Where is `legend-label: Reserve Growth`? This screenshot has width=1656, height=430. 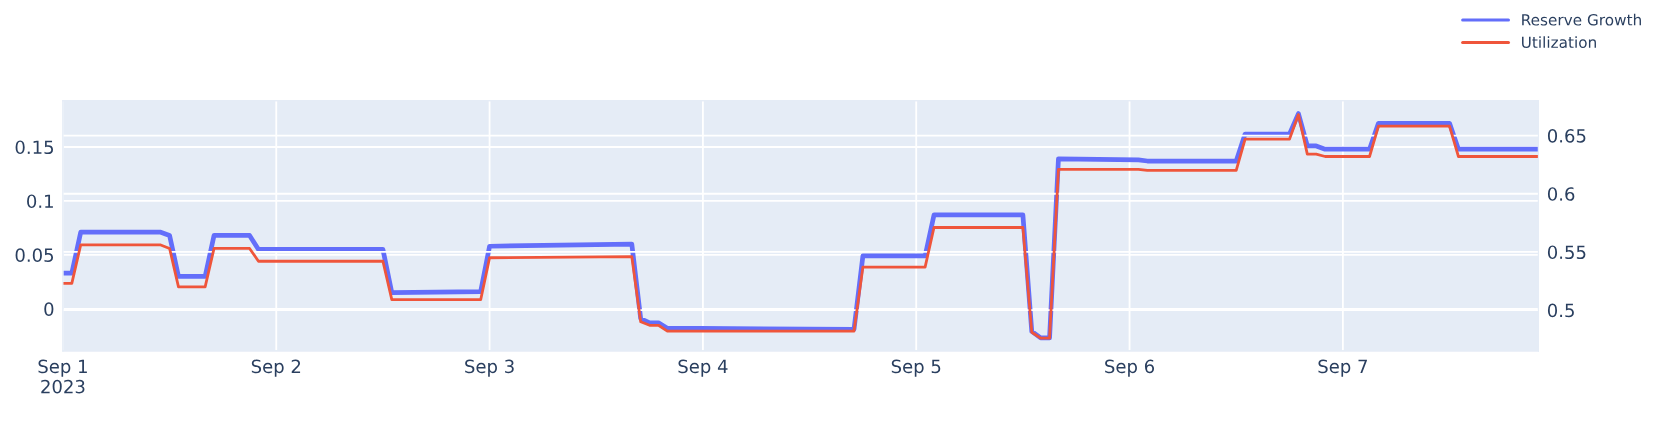 legend-label: Reserve Growth is located at coordinates (1581, 19).